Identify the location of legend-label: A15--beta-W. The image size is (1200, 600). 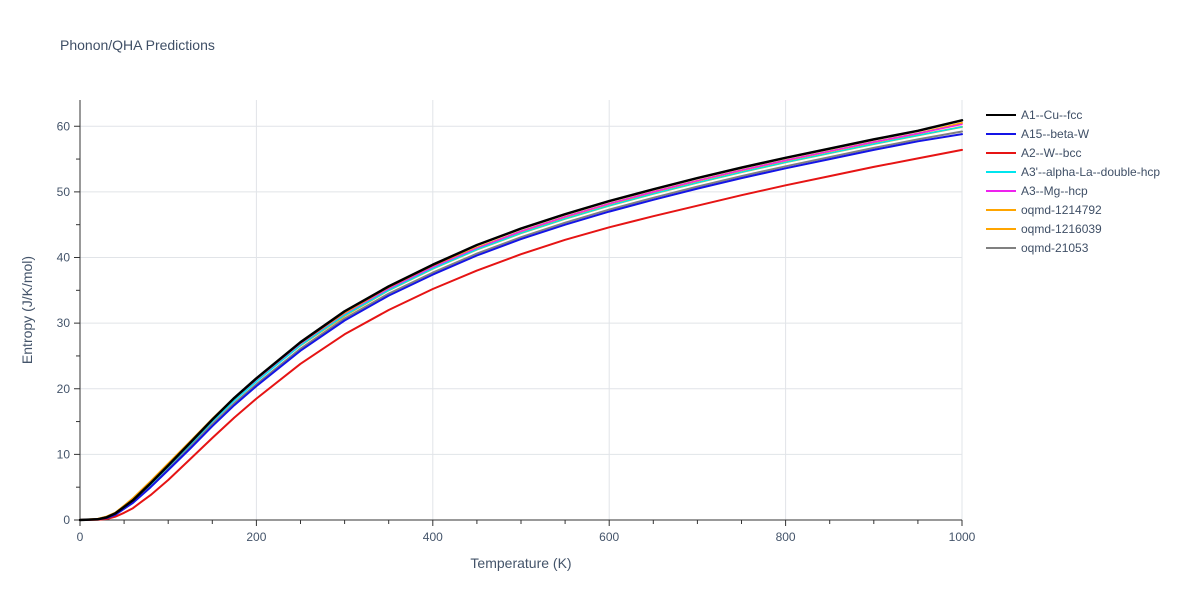
(1055, 134).